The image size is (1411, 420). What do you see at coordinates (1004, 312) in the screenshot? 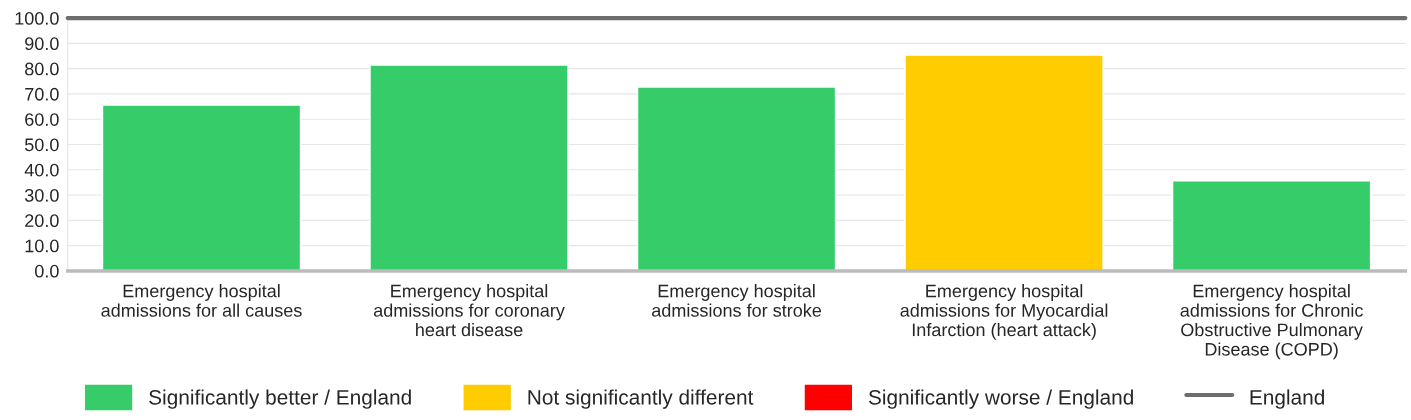
I see `x-tick-label: Emergency hospital admissions for Myocardial Infarction (heart attack)` at bounding box center [1004, 312].